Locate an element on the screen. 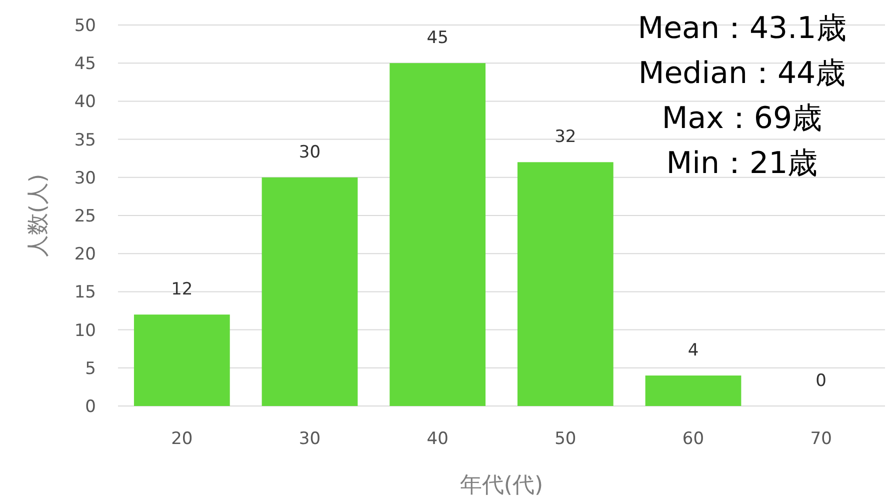  data-label: 12 is located at coordinates (182, 290).